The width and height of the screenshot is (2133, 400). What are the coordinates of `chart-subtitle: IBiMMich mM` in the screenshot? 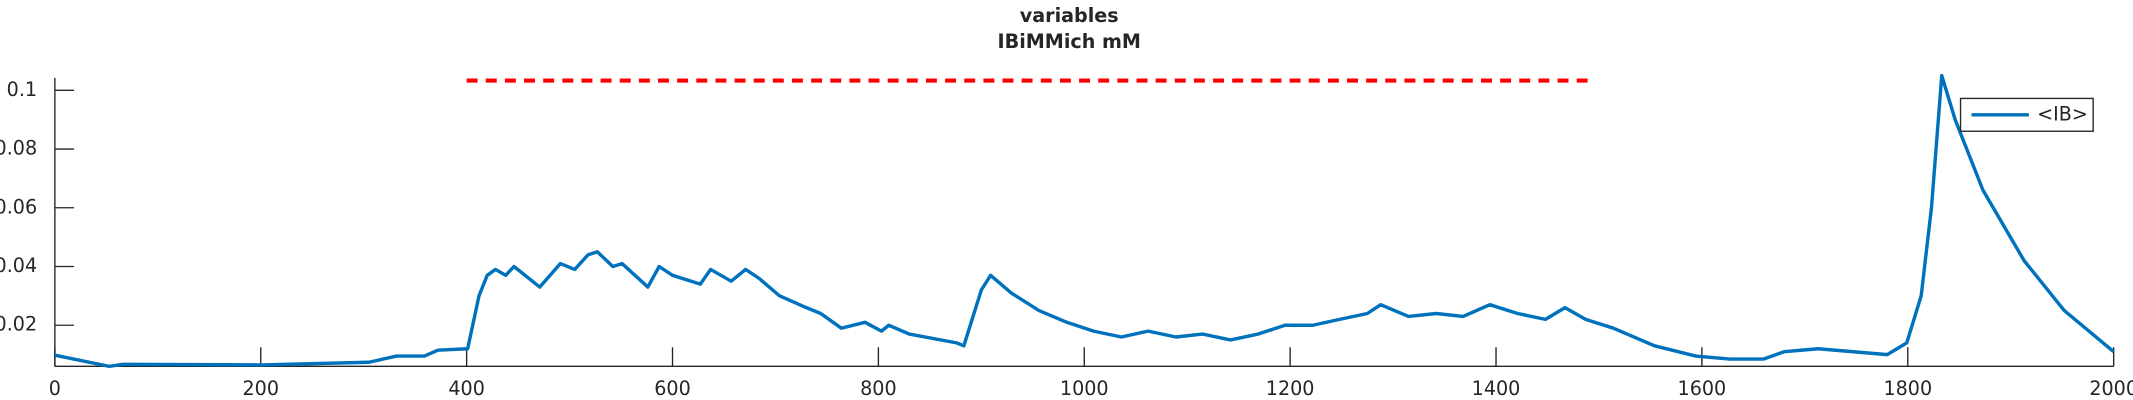 It's located at (1069, 41).